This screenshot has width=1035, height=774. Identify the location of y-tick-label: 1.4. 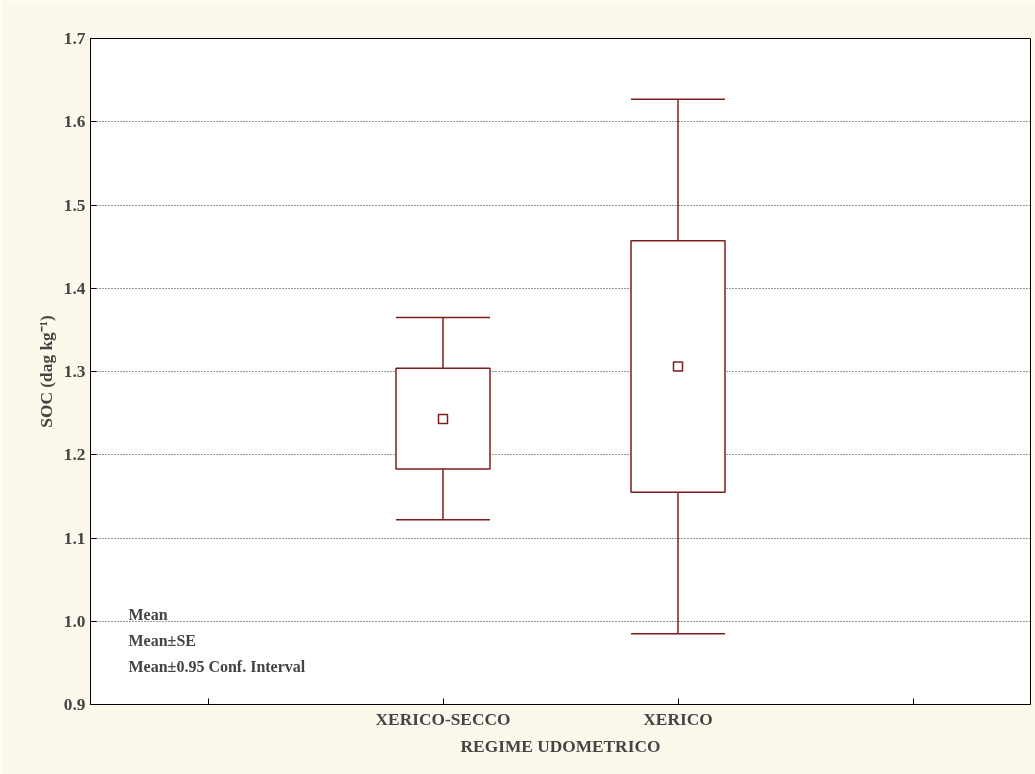
(74, 288).